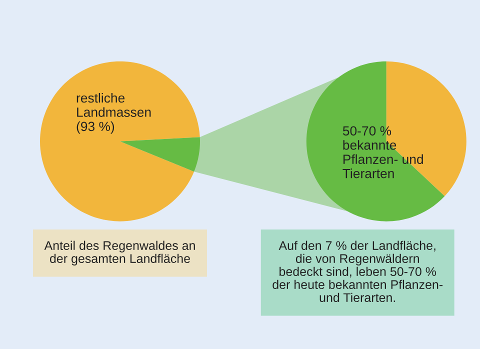 This screenshot has width=480, height=349. Describe the element at coordinates (113, 113) in the screenshot. I see `slice-label: restliche Landmassen (93 %)` at that location.